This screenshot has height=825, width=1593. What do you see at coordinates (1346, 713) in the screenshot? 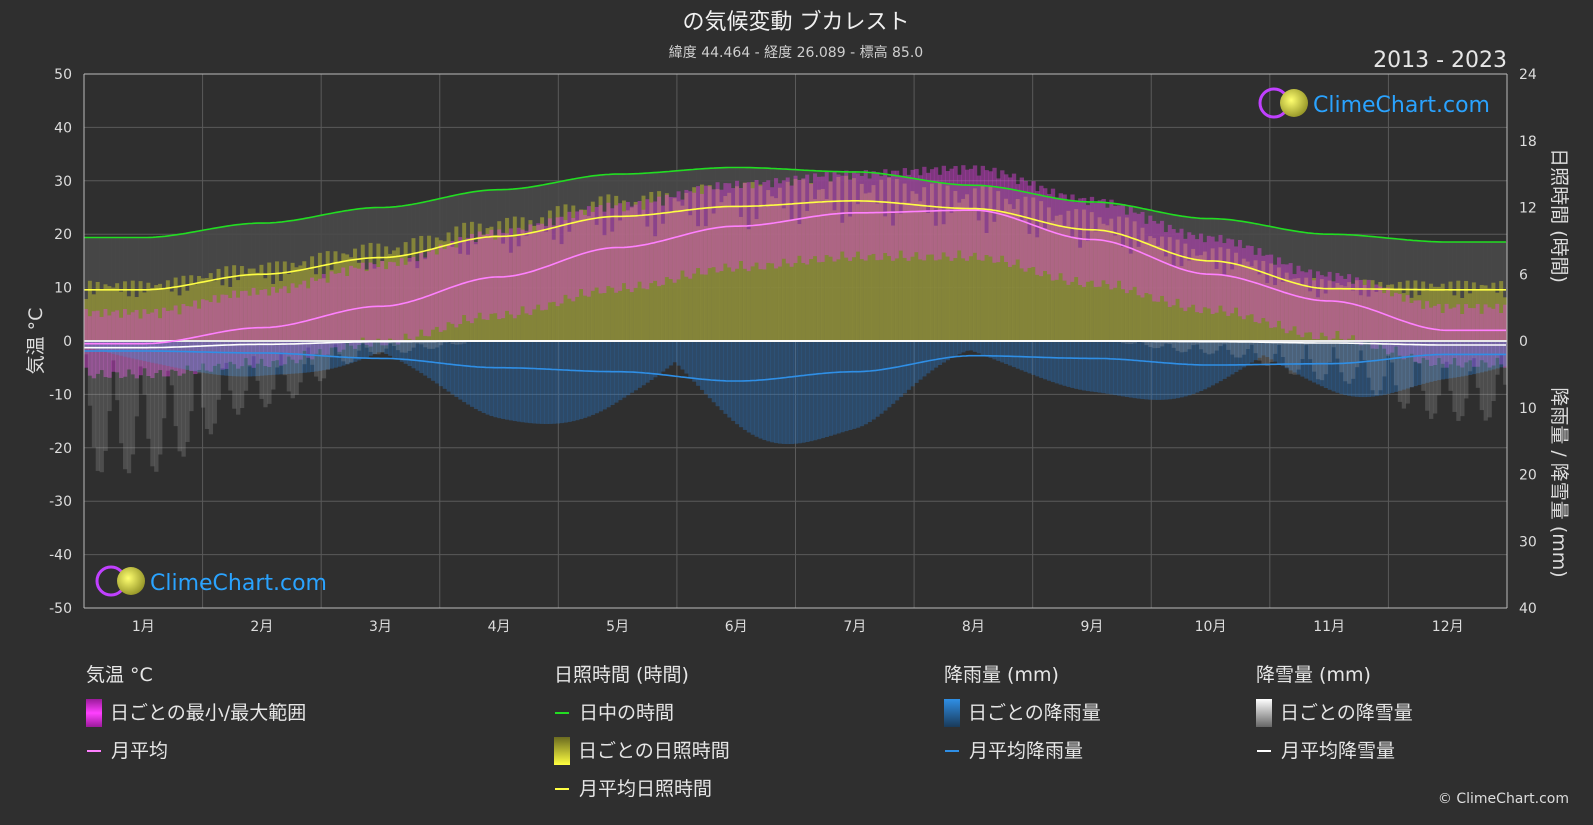
I see `legend-label-snow-daily: 日ごとの降雪量` at bounding box center [1346, 713].